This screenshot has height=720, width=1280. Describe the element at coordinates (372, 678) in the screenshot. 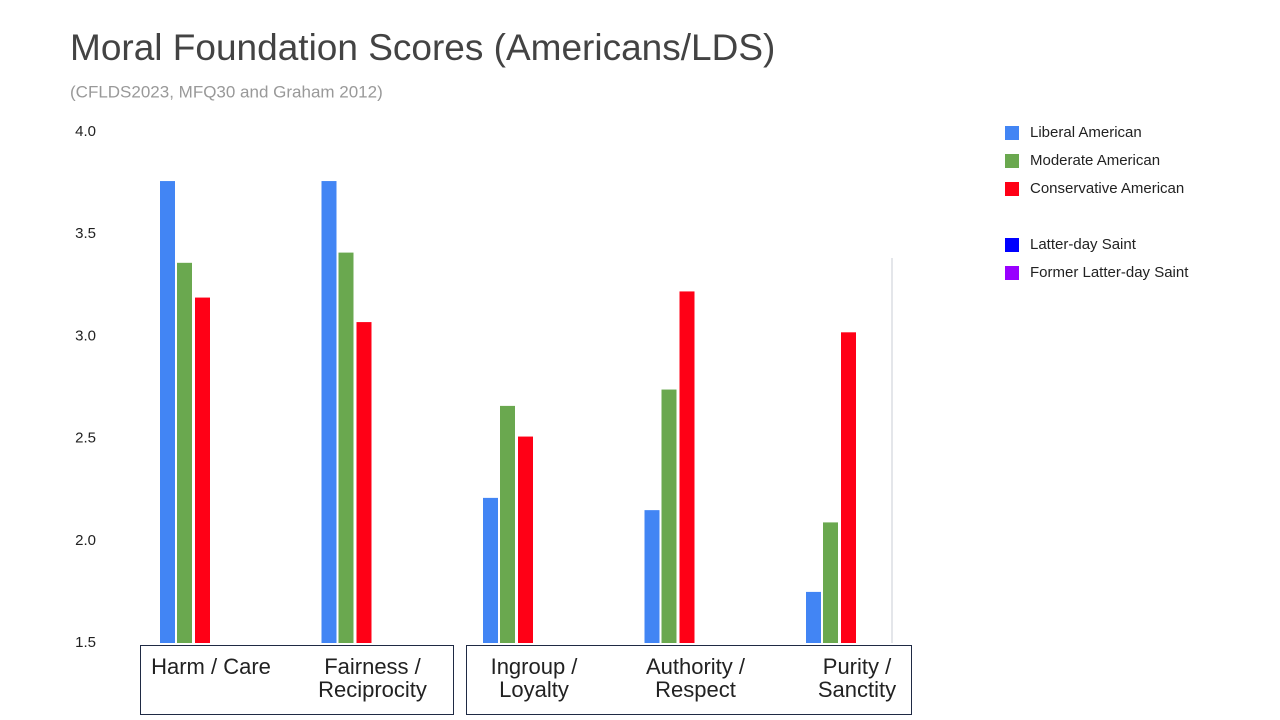

I see `x-tick-label: Fairness / Reciprocity` at that location.